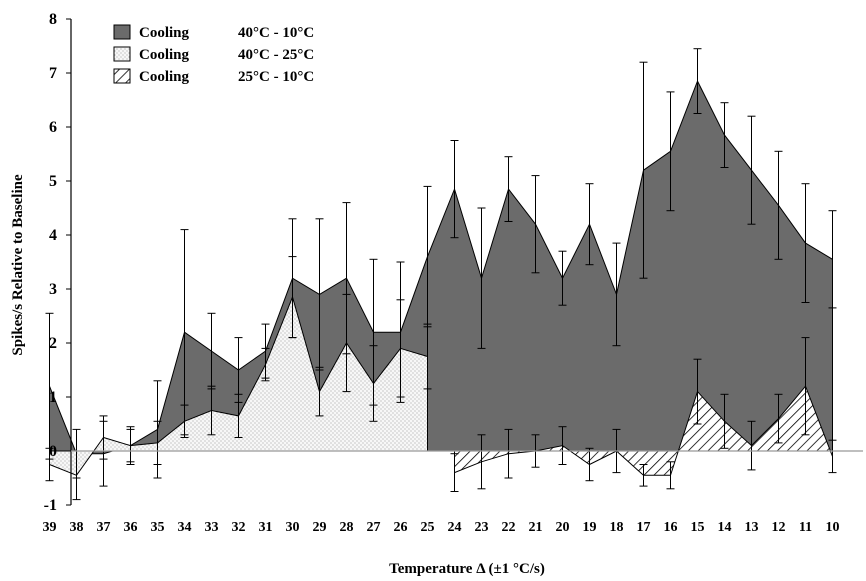 This screenshot has width=866, height=581. I want to click on x-tick-label: 30, so click(293, 527).